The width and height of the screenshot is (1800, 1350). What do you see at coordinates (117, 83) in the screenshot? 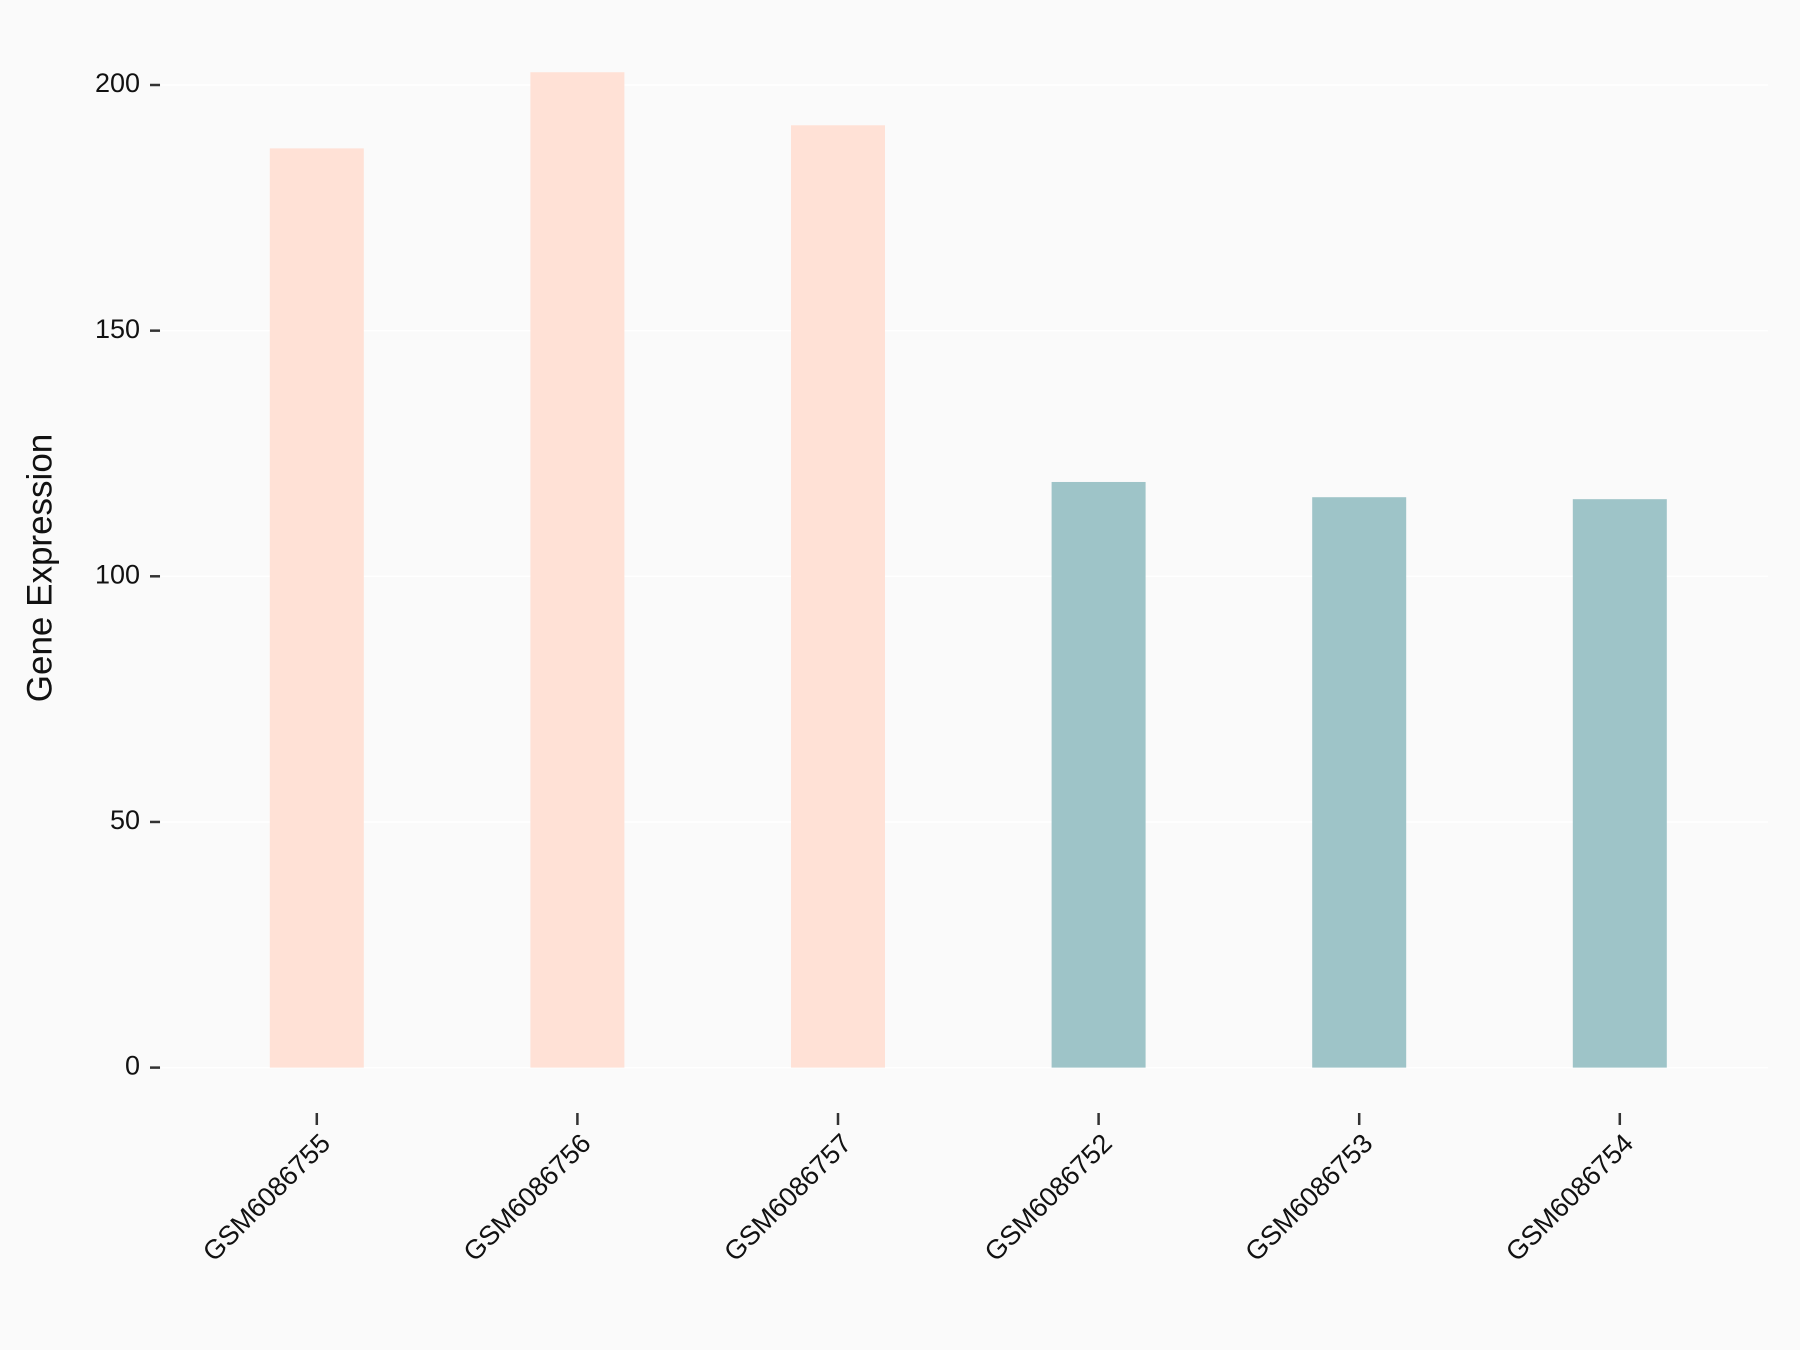
I see `y-tick-label: 200` at bounding box center [117, 83].